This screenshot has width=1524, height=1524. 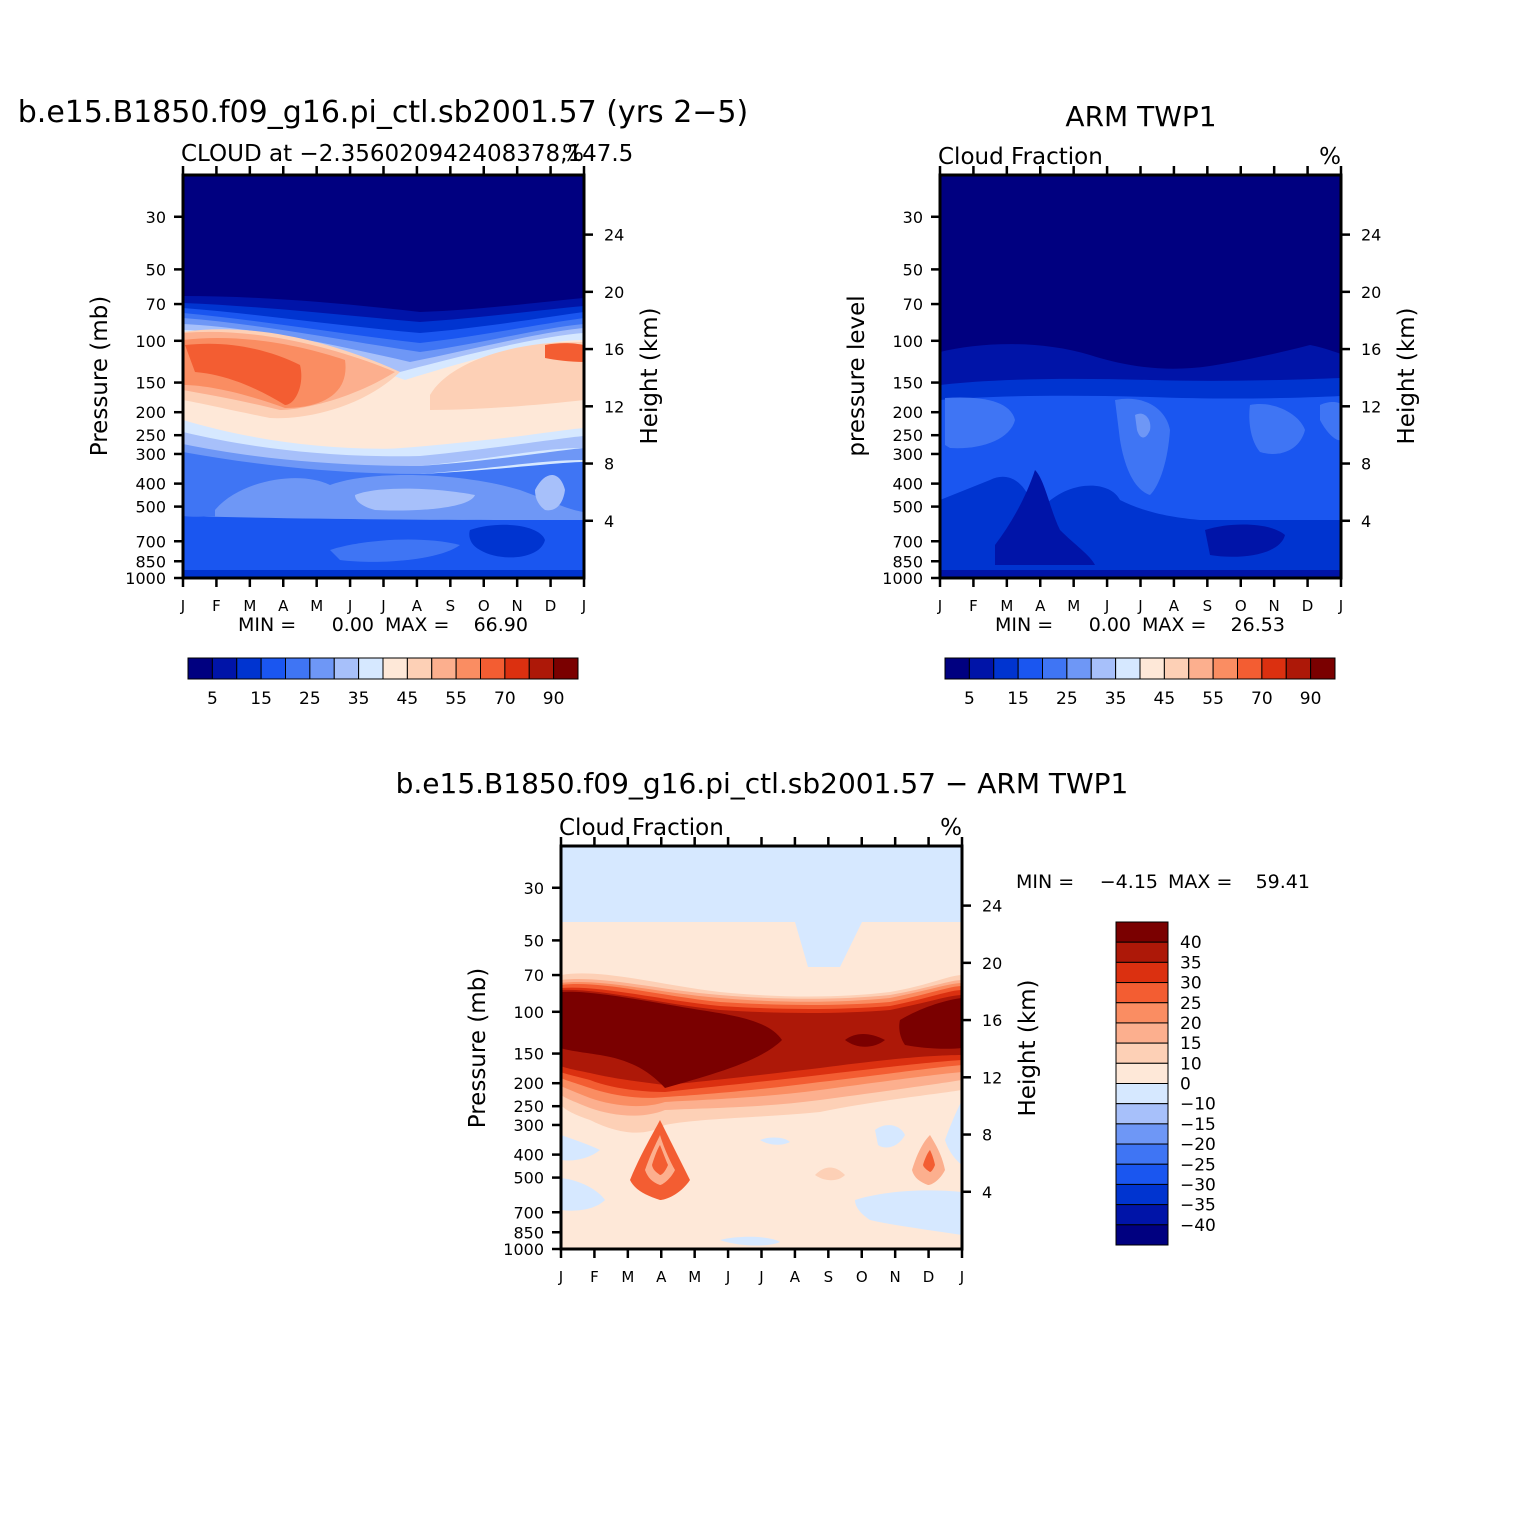 What do you see at coordinates (1129, 882) in the screenshot?
I see `panel-difference-min-value: −4.15` at bounding box center [1129, 882].